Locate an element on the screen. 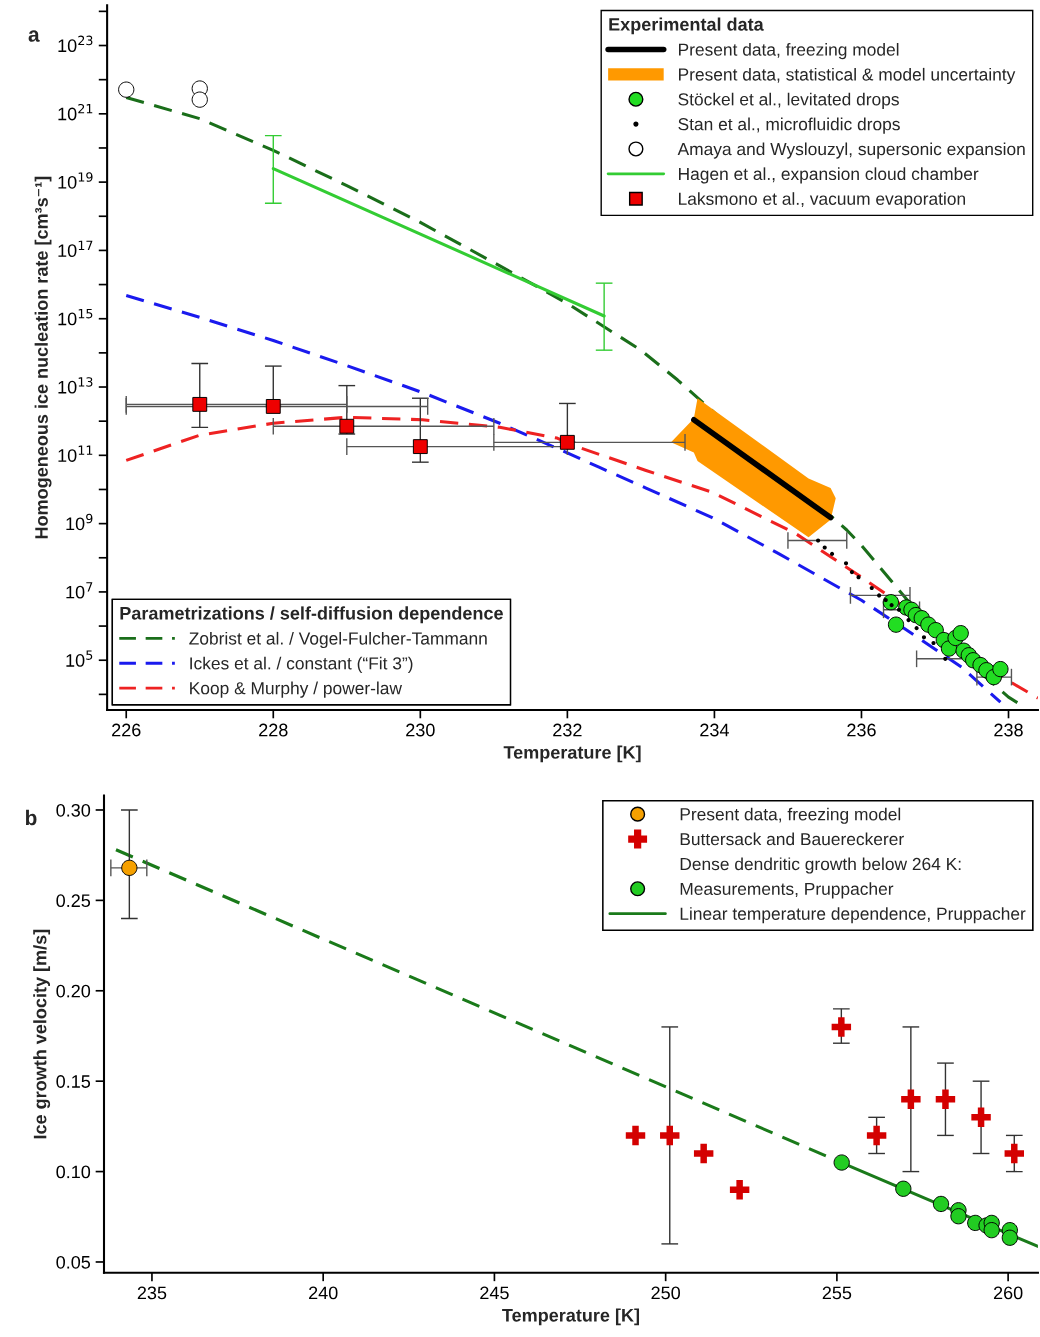 The height and width of the screenshot is (1337, 1040). y-tick-label: 10$^{21}$ is located at coordinates (75, 112).